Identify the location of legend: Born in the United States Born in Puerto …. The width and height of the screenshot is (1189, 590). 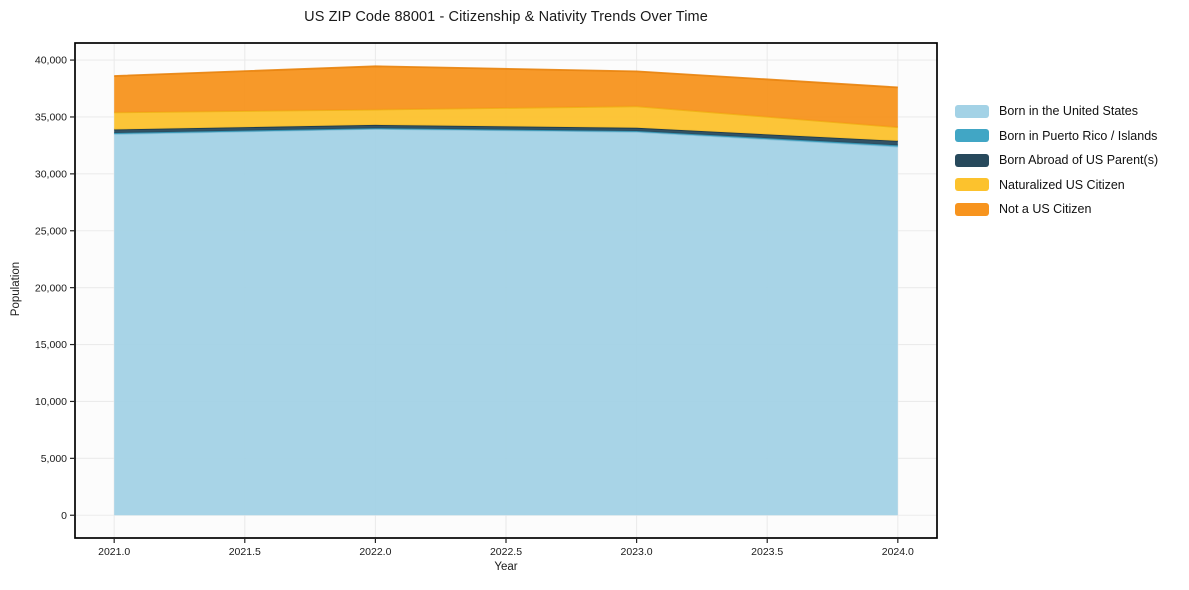
(1056, 160).